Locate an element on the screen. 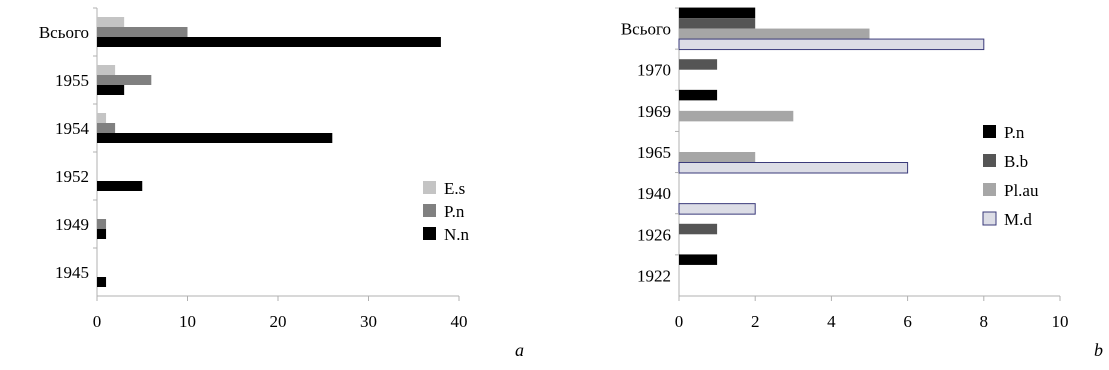 The height and width of the screenshot is (370, 1109). chart-a-x-tick-label: 0 is located at coordinates (97, 321).